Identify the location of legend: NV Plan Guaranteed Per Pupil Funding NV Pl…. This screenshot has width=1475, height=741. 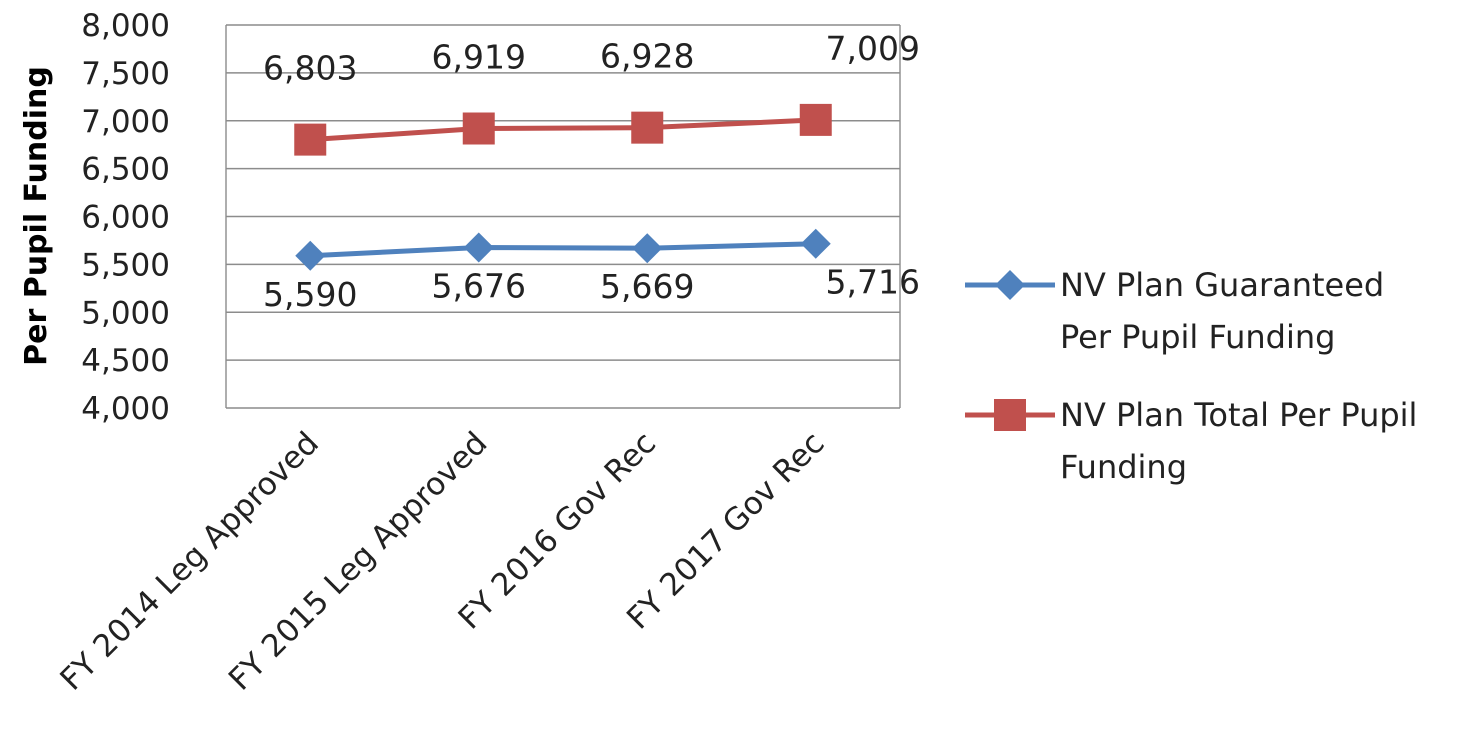
(1191, 376).